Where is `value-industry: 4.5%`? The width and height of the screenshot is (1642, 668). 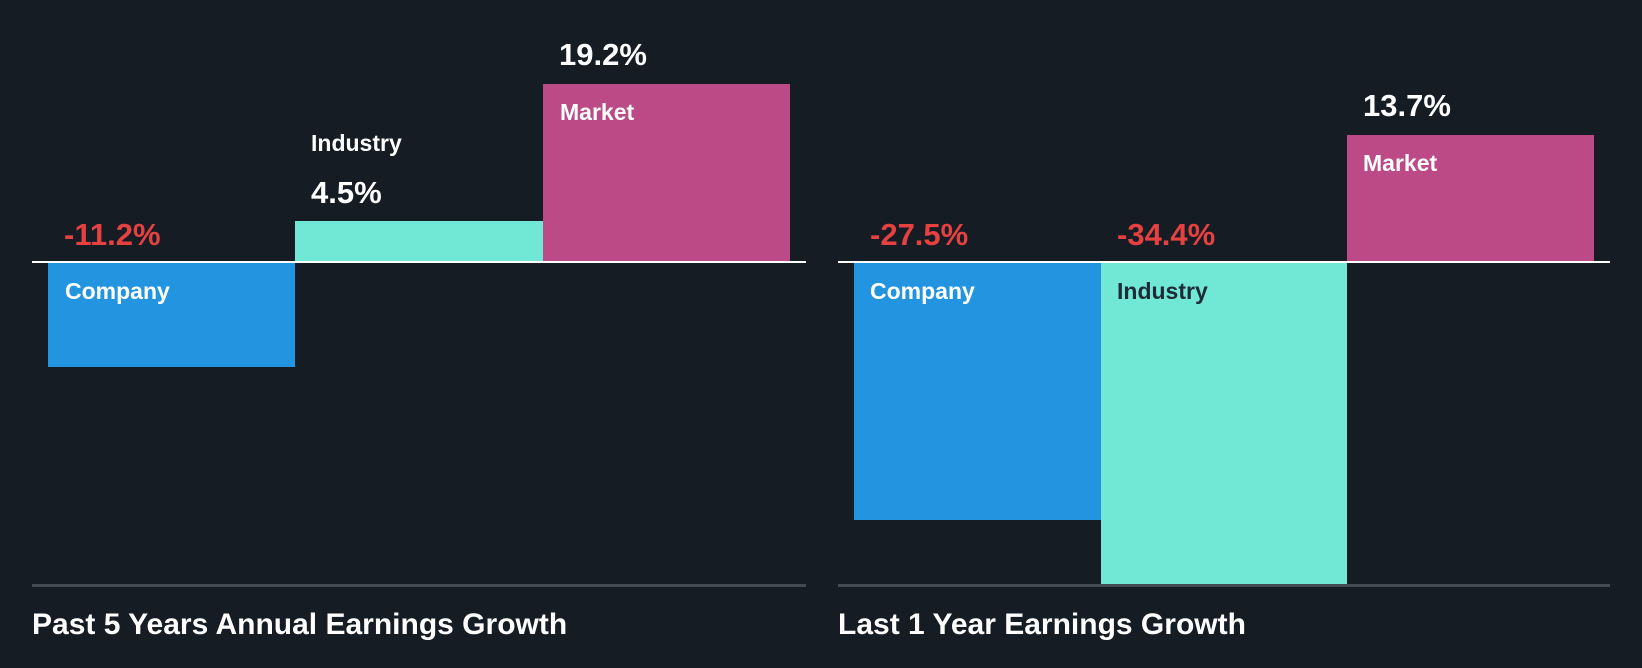 value-industry: 4.5% is located at coordinates (346, 192).